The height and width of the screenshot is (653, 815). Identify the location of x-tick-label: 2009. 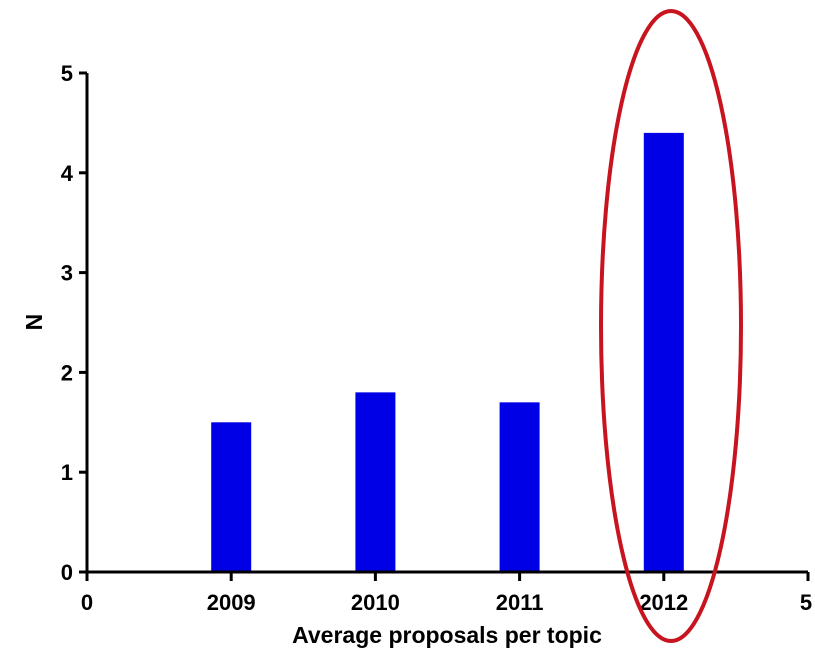
(231, 602).